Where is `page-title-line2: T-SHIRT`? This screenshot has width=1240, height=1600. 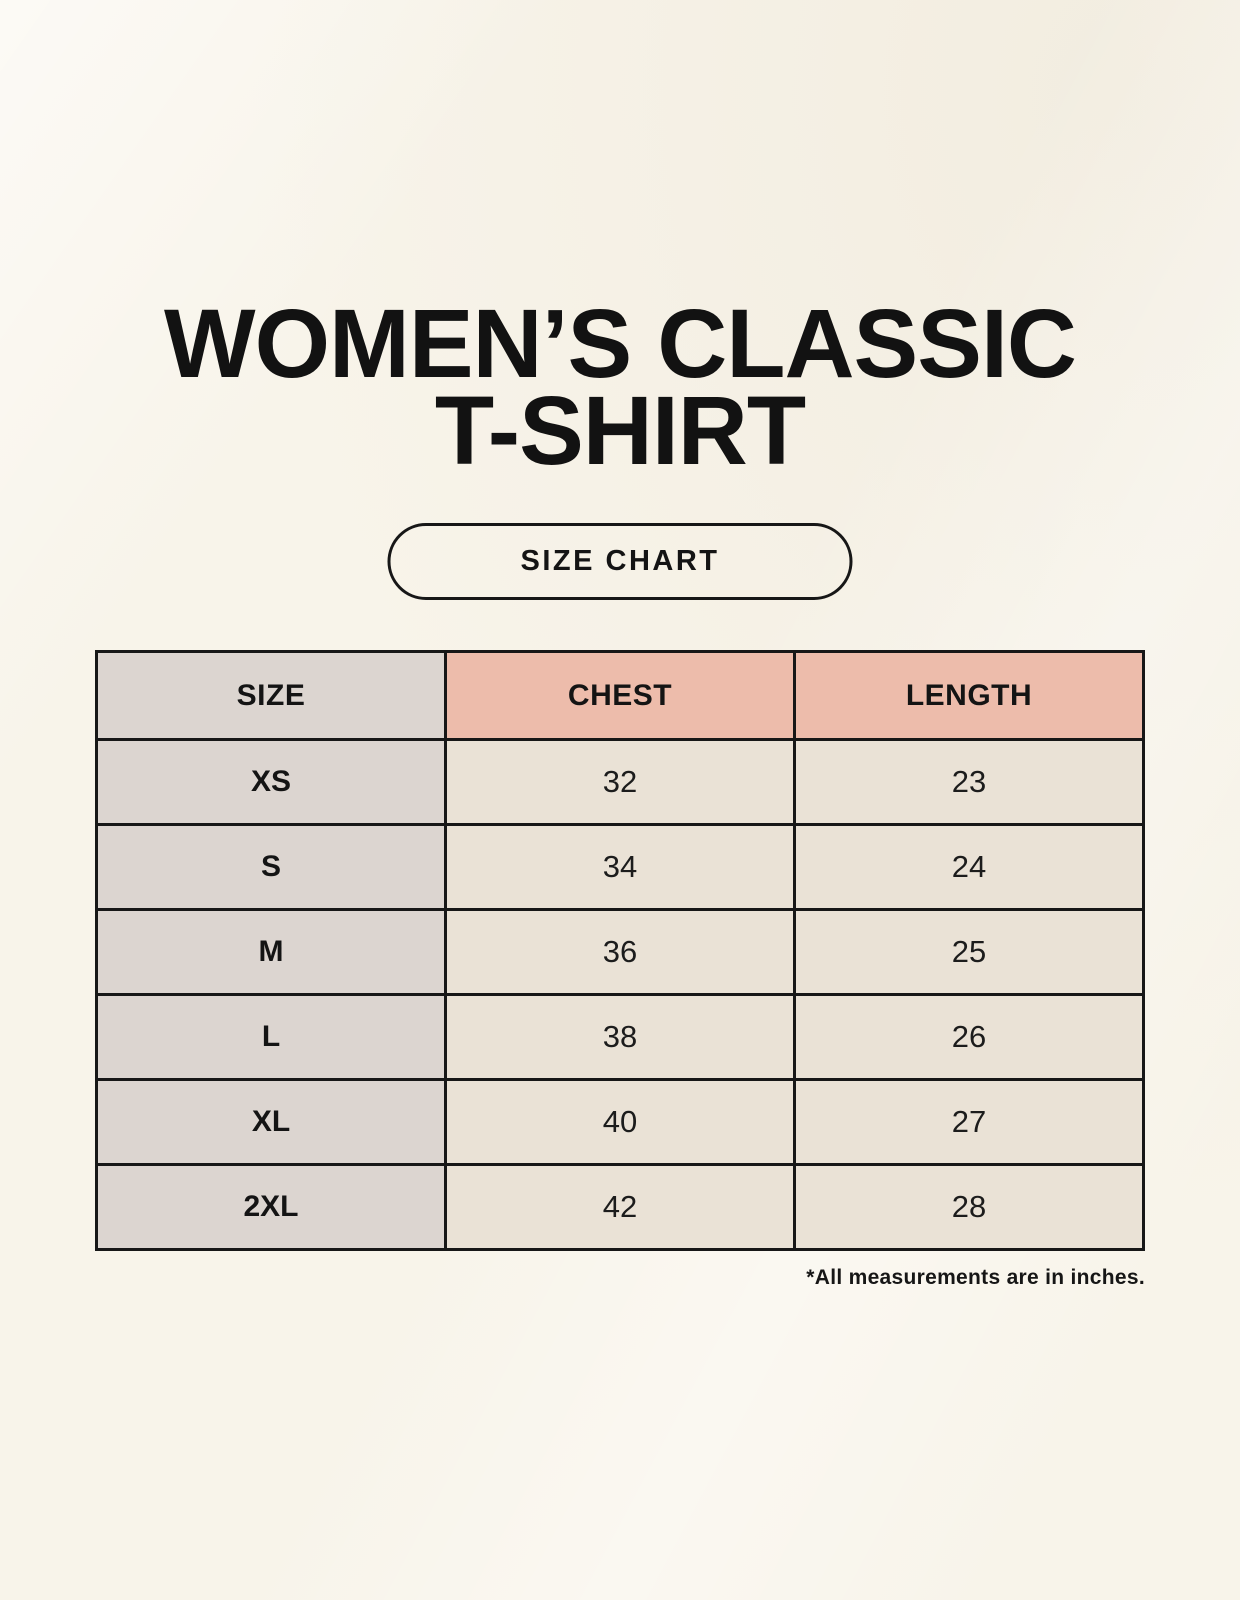 page-title-line2: T-SHIRT is located at coordinates (620, 431).